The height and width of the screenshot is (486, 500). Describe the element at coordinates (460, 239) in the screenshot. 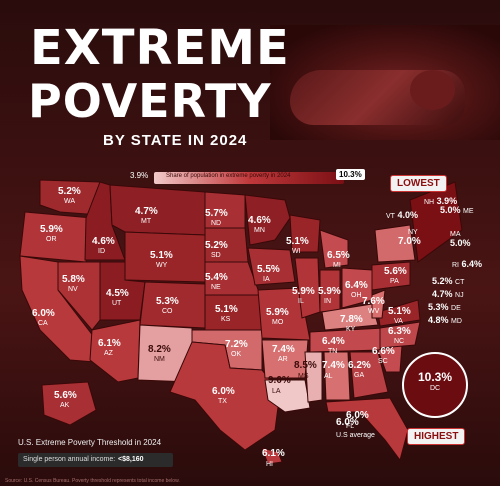

I see `ne-label-ma: MA 5.0%` at that location.